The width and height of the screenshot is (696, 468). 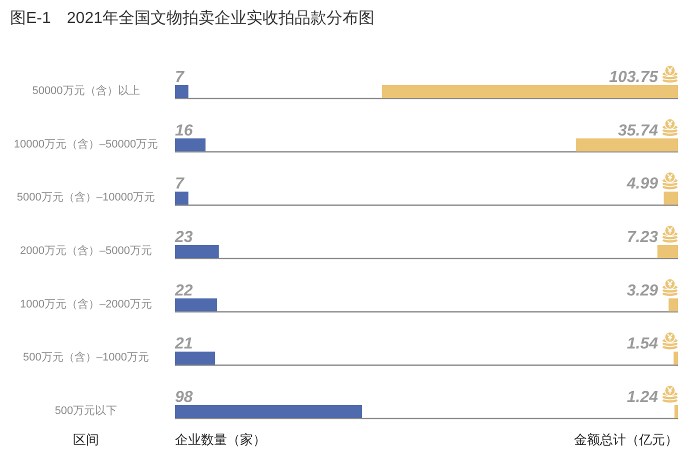 I want to click on data-label: 98, so click(x=184, y=397).